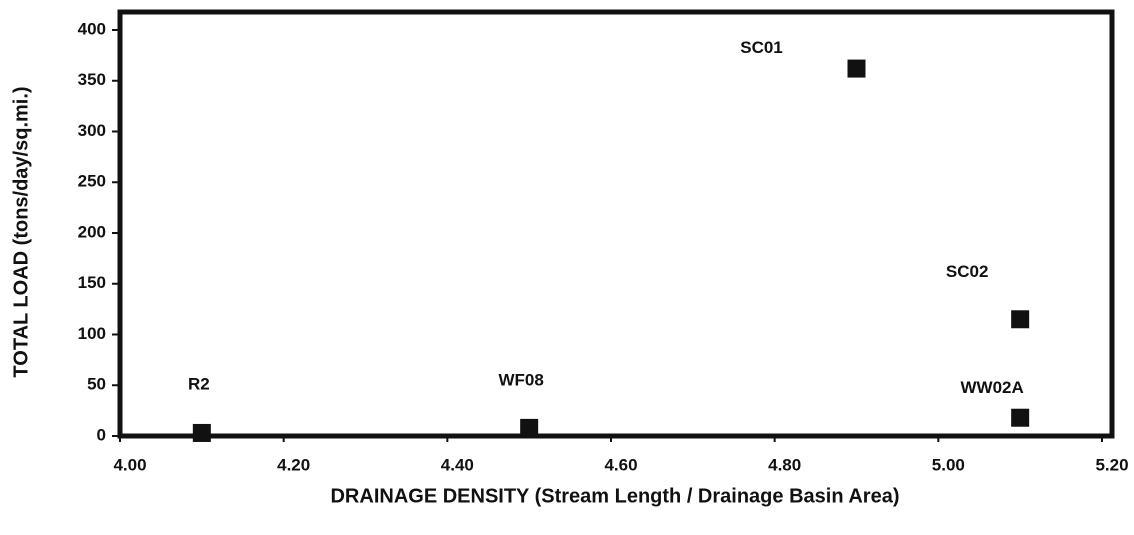 Image resolution: width=1134 pixels, height=535 pixels. I want to click on point-label: SC01, so click(761, 47).